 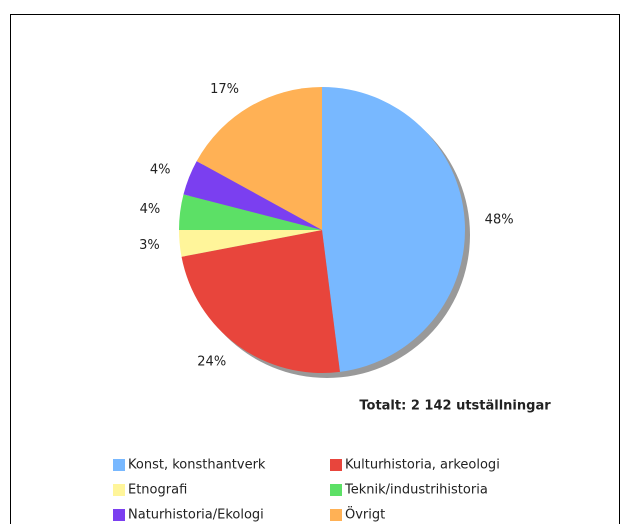 I want to click on legend-label: Teknik/industrihistoria, so click(x=416, y=490).